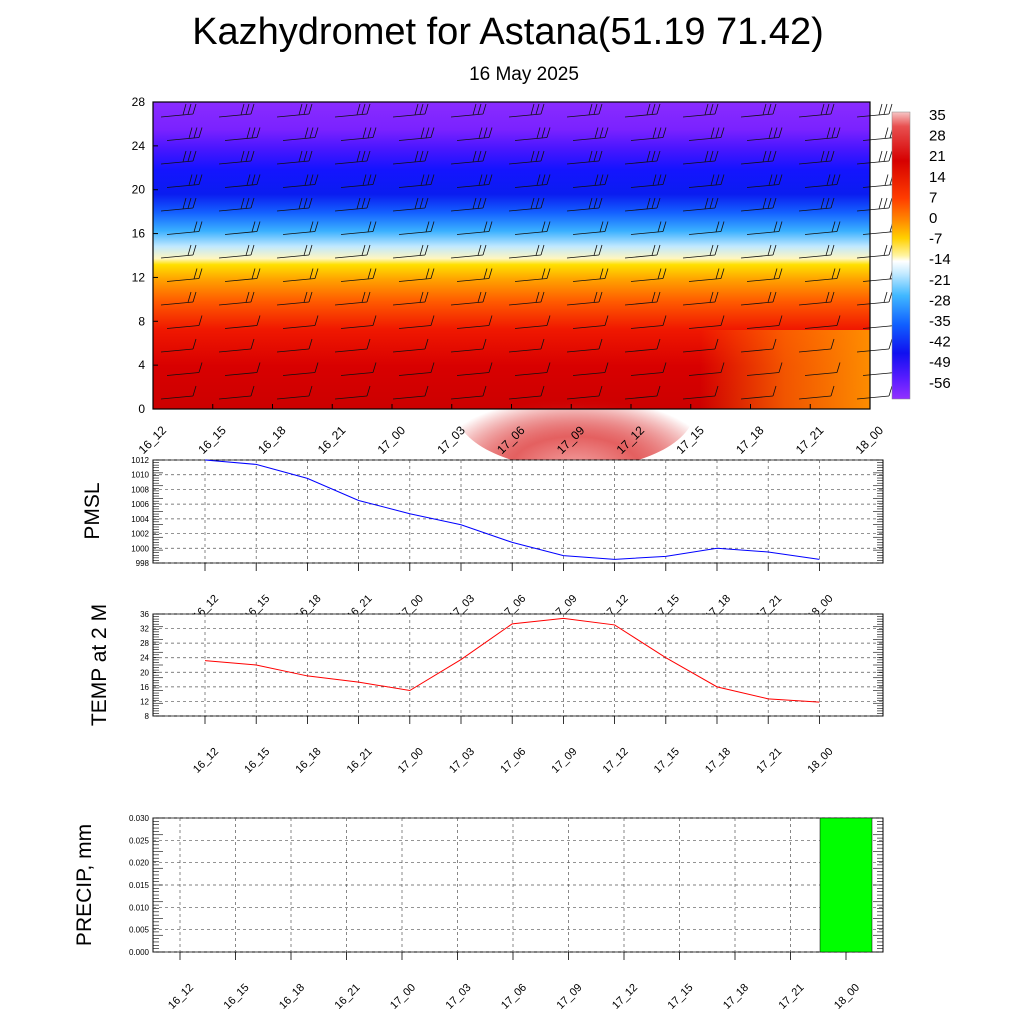 This screenshot has height=1024, width=1024. I want to click on heatmap-ytick-label: 0, so click(141, 409).